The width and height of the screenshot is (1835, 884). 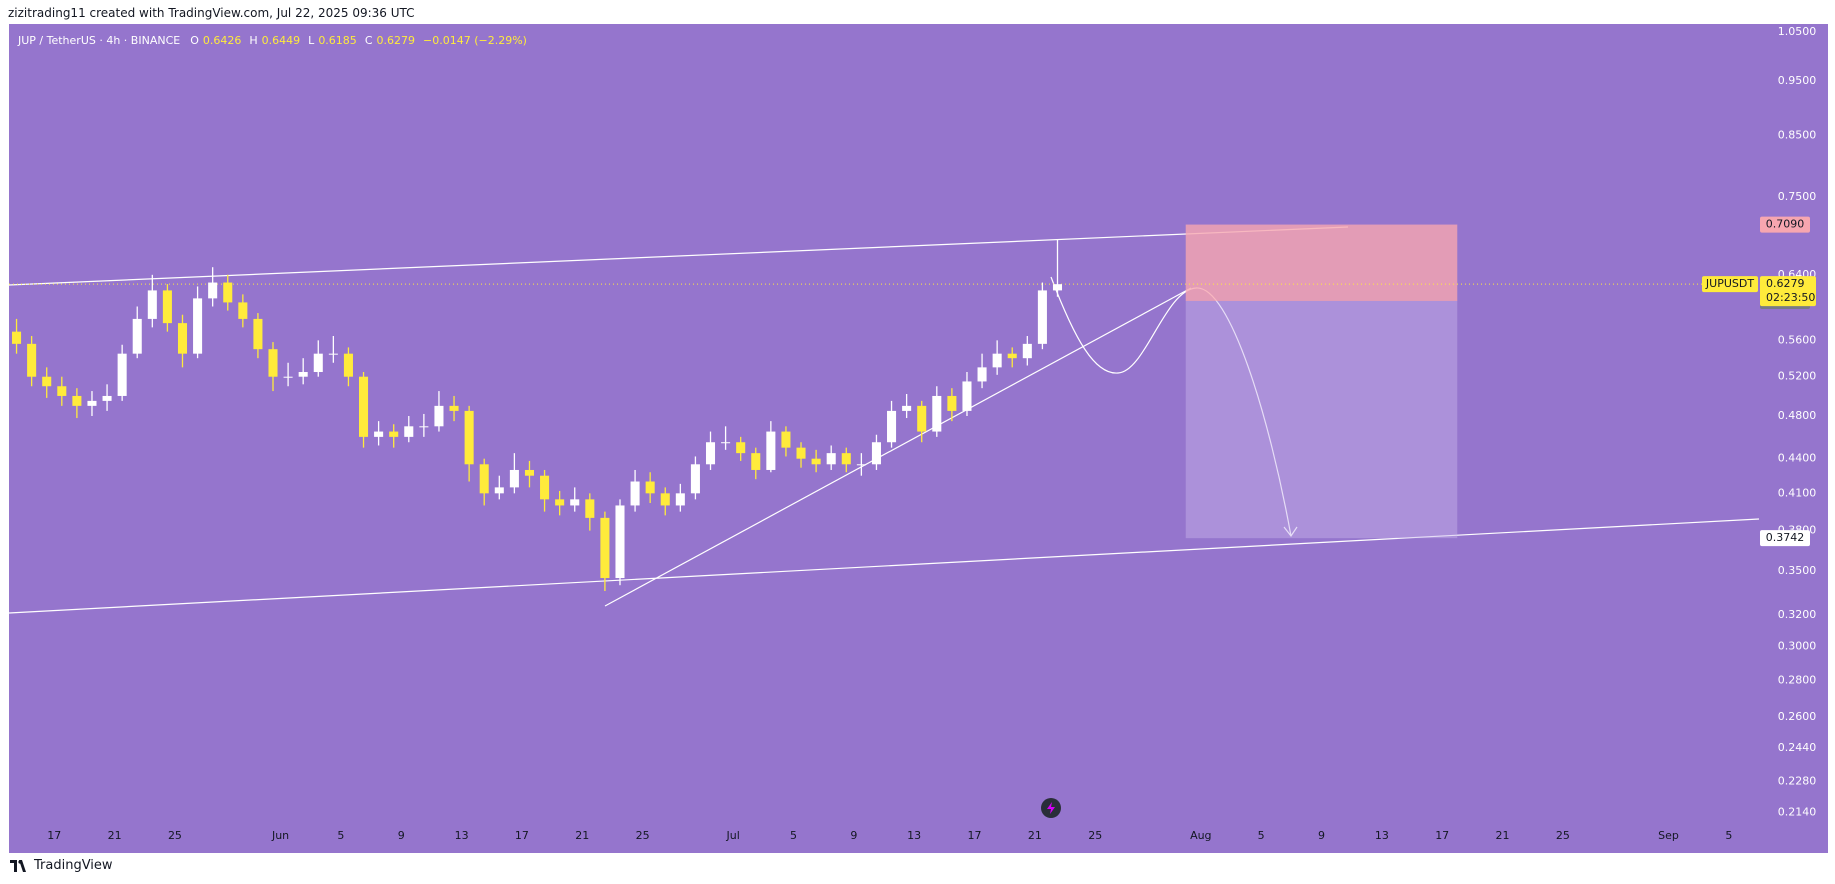 What do you see at coordinates (73, 865) in the screenshot?
I see `brand: TradingView` at bounding box center [73, 865].